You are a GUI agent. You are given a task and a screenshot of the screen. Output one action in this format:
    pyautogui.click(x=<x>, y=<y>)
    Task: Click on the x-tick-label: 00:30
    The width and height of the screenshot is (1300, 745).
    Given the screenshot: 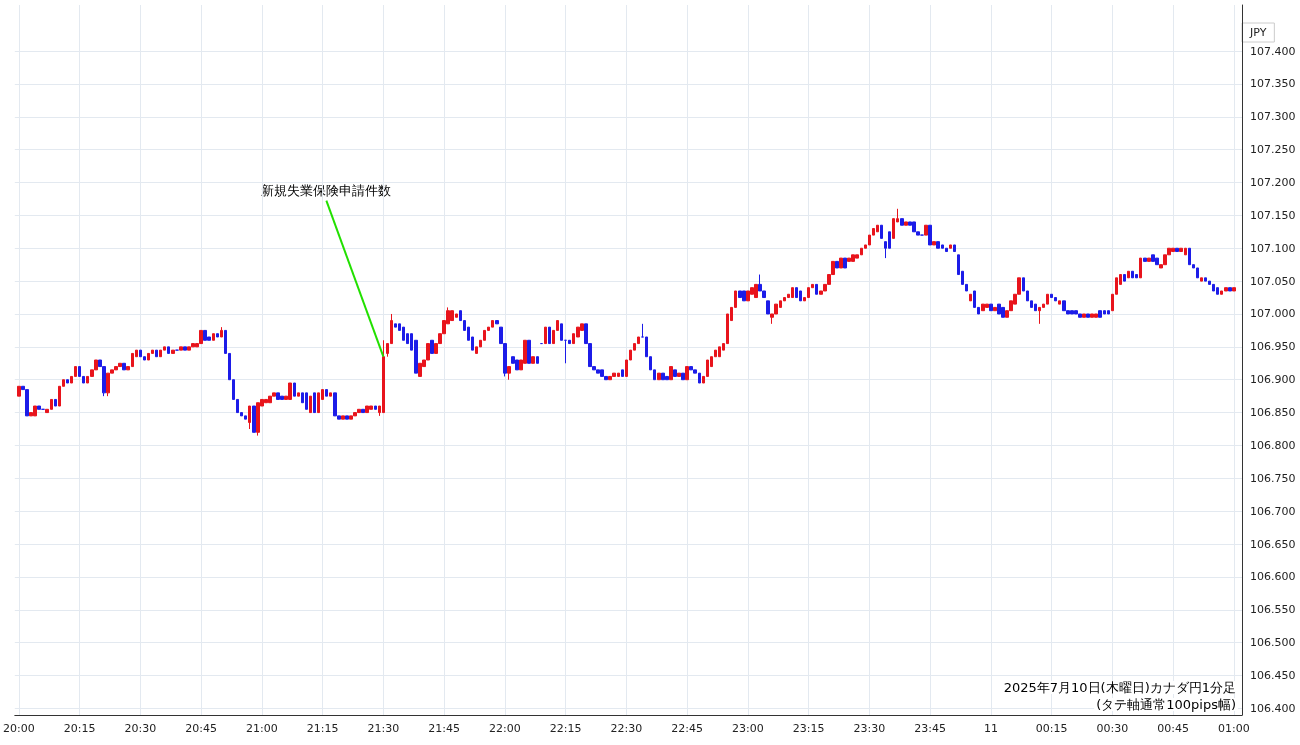 What is the action you would take?
    pyautogui.click(x=1112, y=728)
    